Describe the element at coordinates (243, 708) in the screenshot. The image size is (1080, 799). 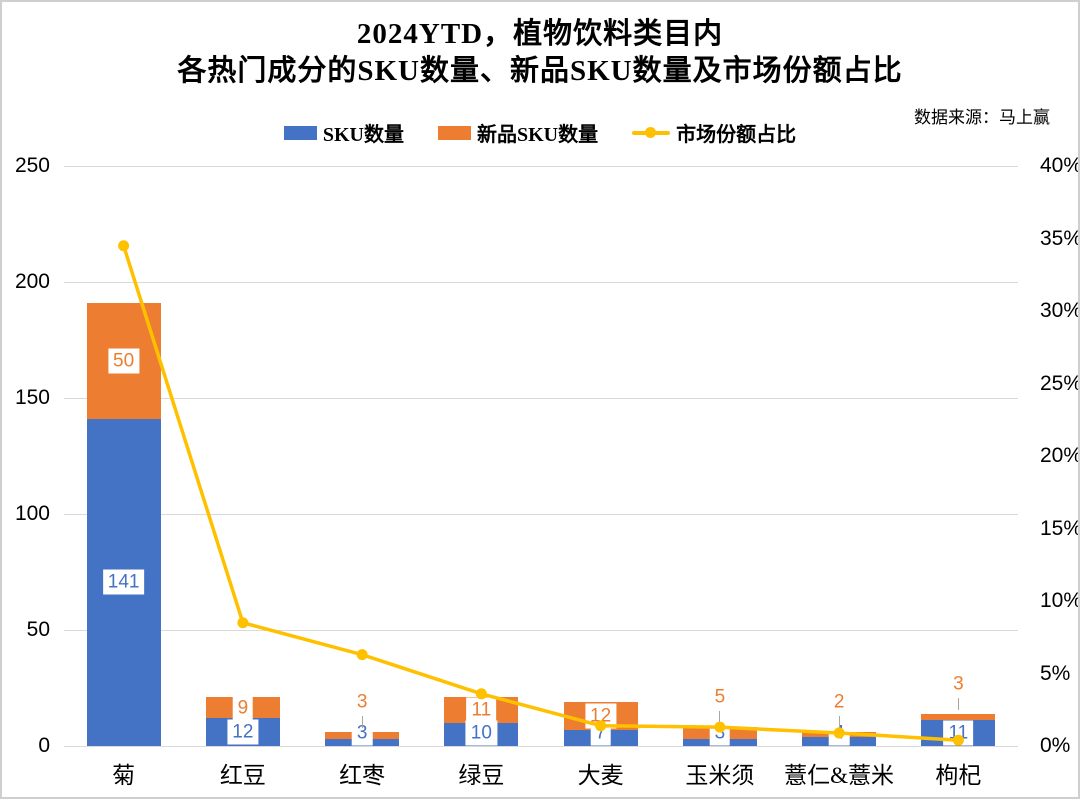
I see `bar-value-label-new-sku: 9` at that location.